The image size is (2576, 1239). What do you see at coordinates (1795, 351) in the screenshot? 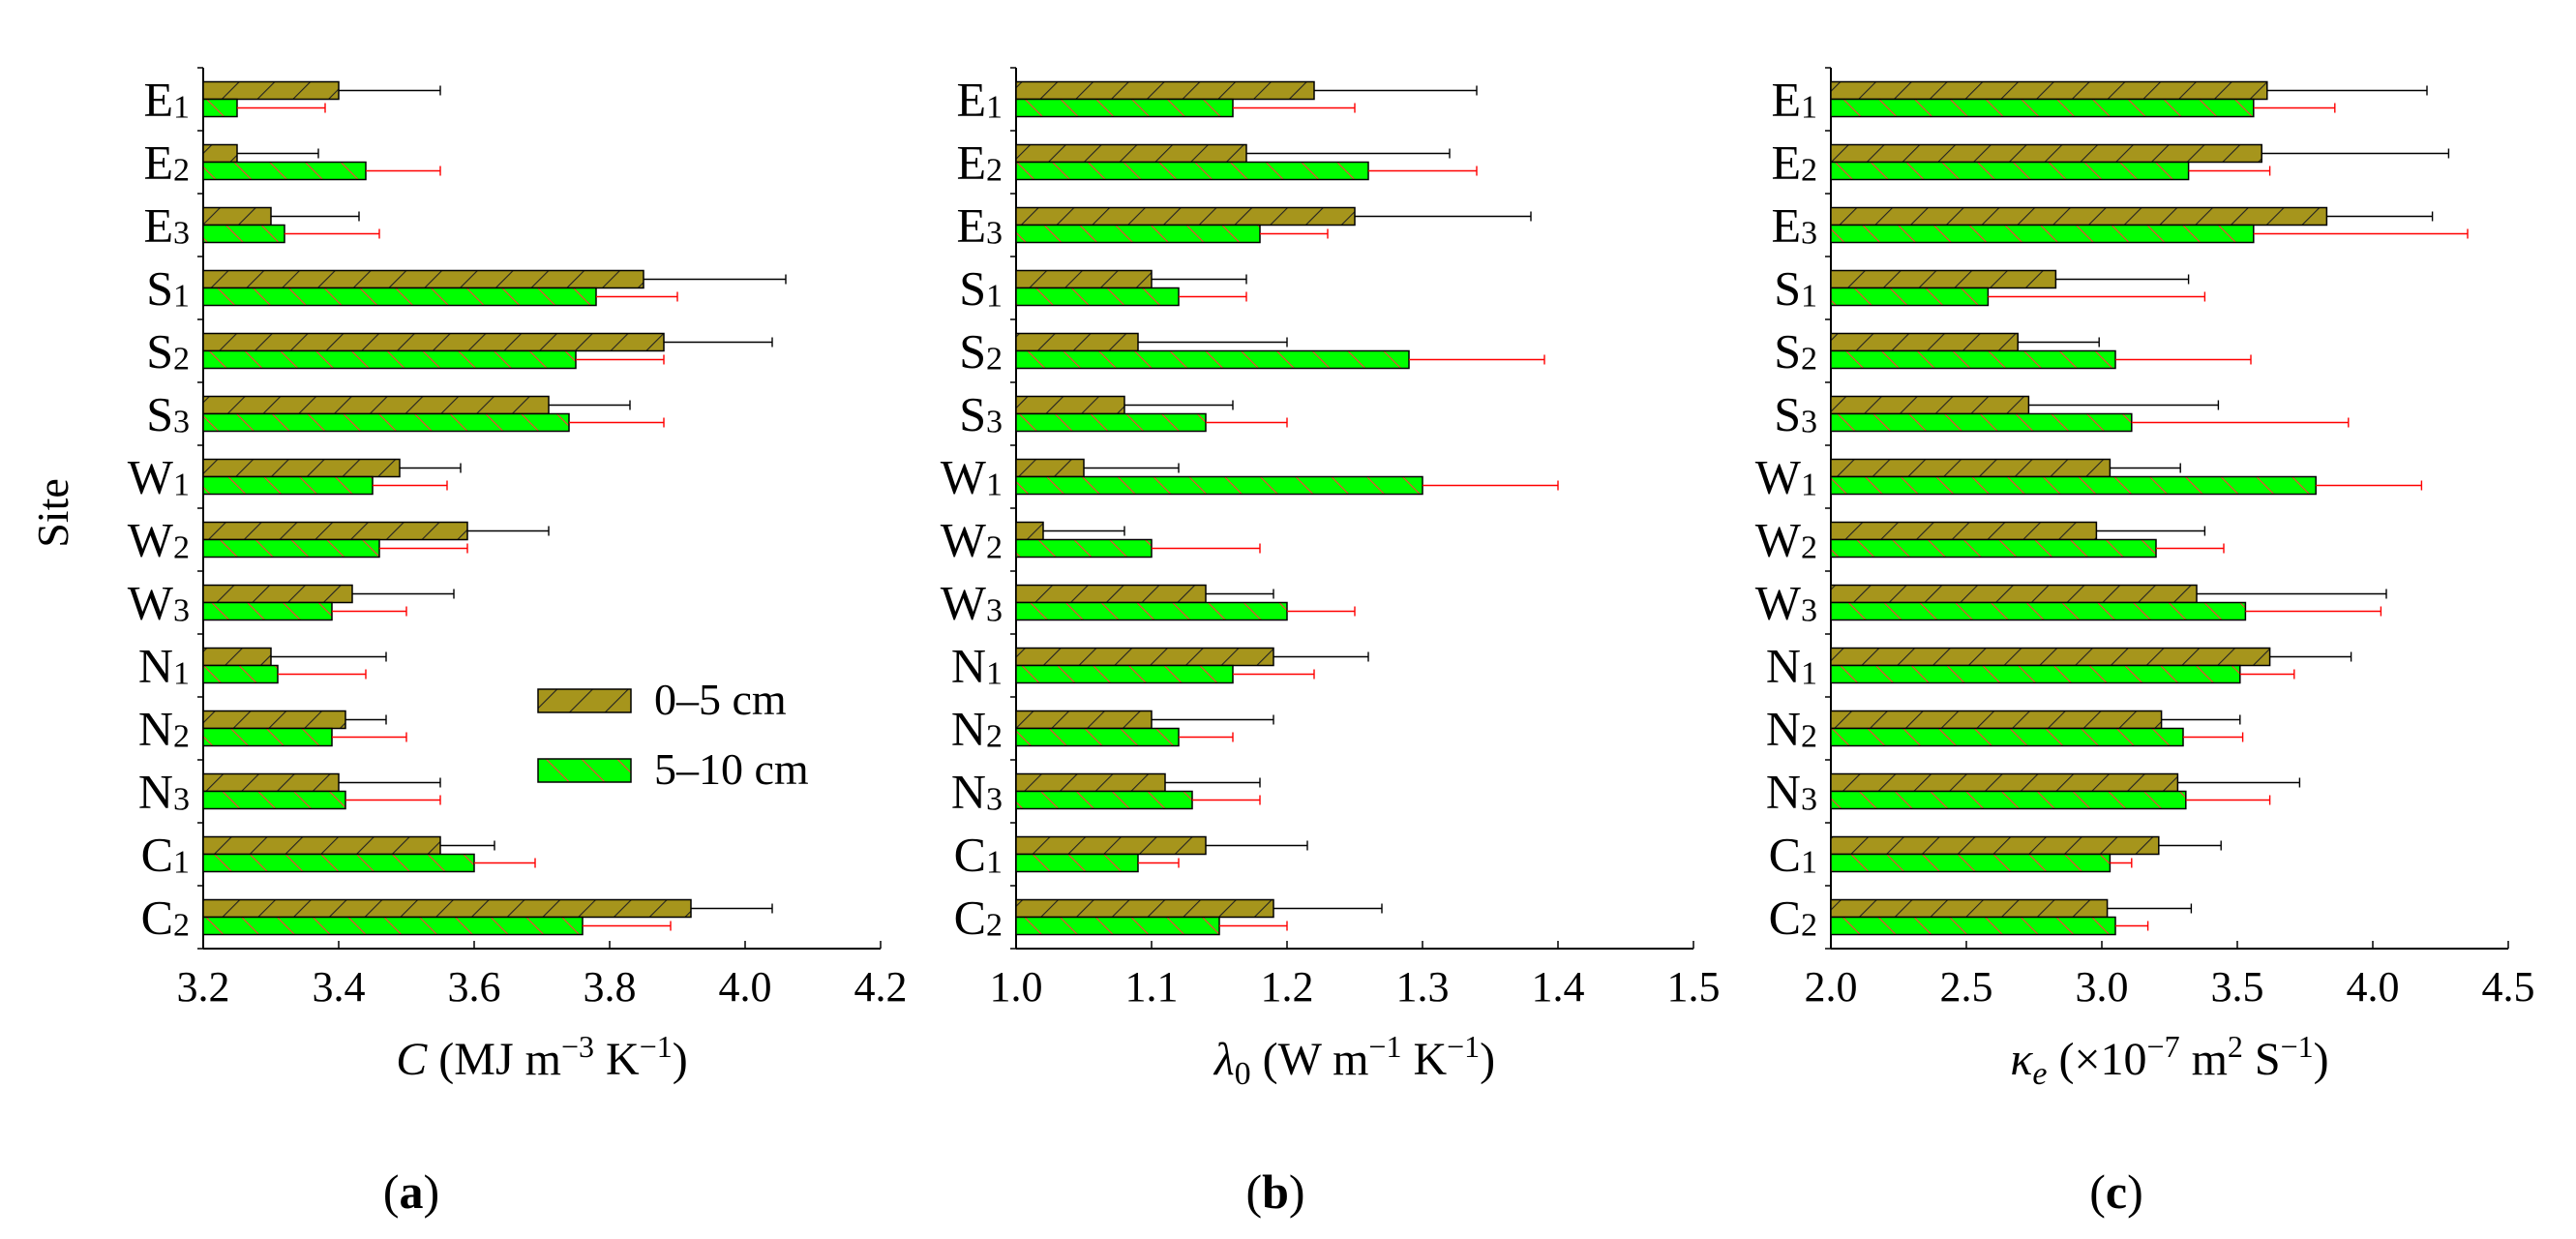
I see `panel-c-site-label: S2` at bounding box center [1795, 351].